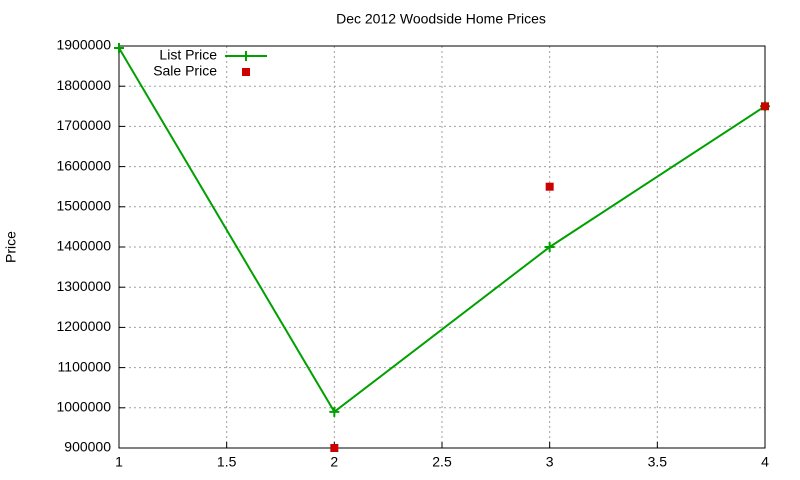 The height and width of the screenshot is (480, 800). I want to click on y-tick-label: 1000000, so click(83, 407).